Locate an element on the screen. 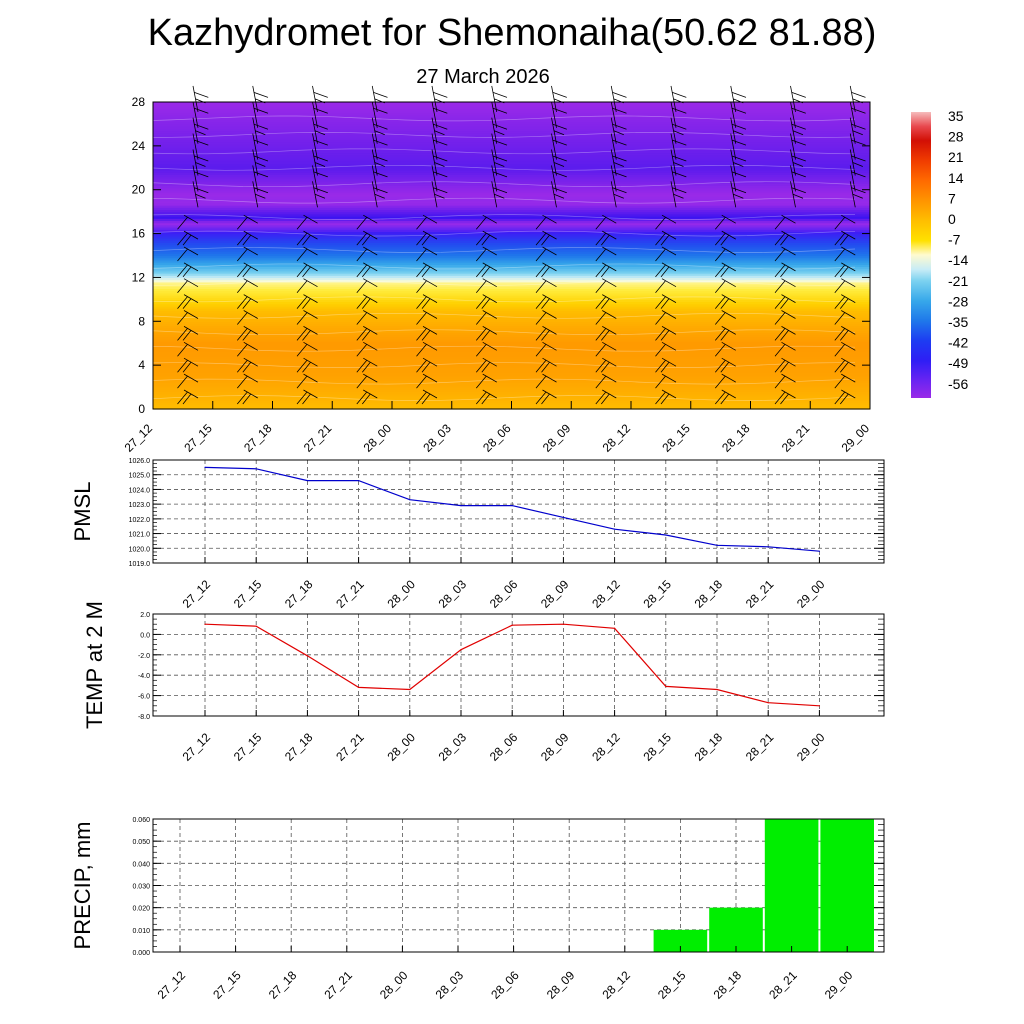 The width and height of the screenshot is (1024, 1024). pmsl-xtick-label: 28_12 is located at coordinates (606, 594).